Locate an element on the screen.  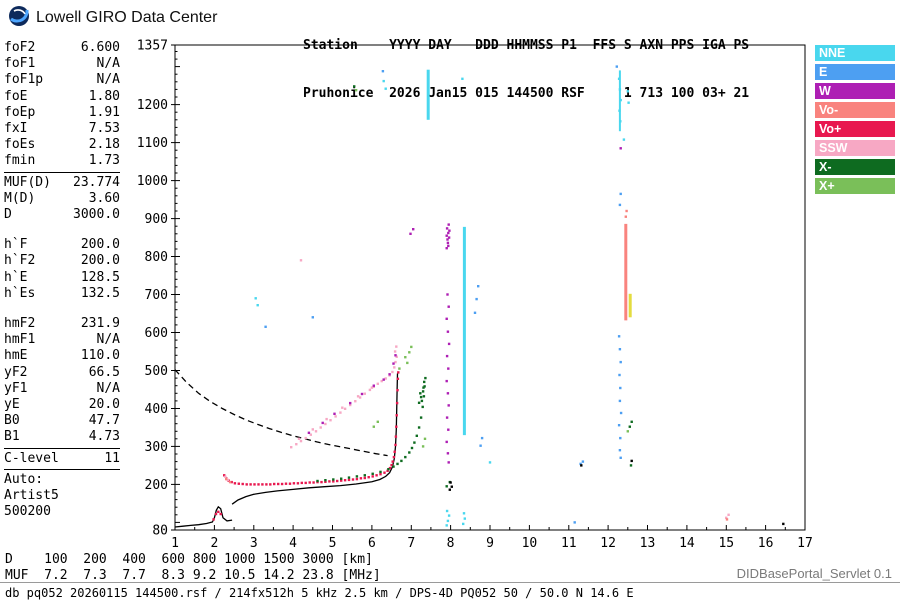
param-row-fof1p: foF1p N/A is located at coordinates (62, 80).